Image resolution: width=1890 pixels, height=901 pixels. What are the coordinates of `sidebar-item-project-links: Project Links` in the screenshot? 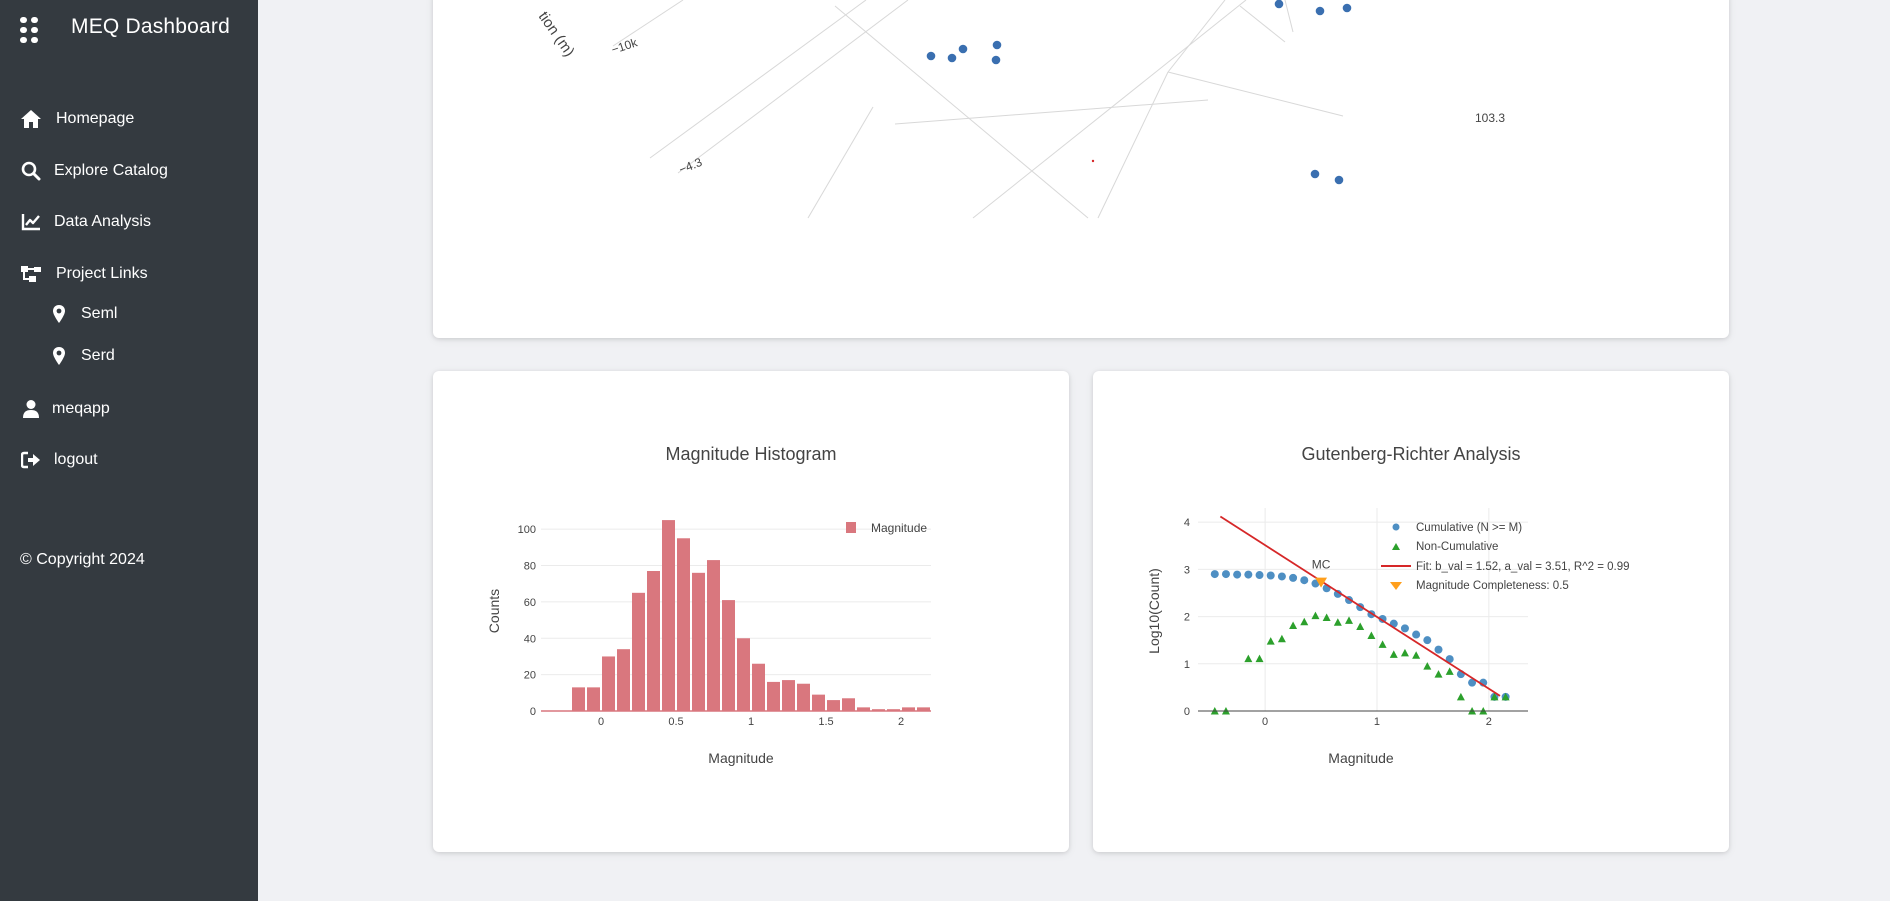 It's located at (84, 274).